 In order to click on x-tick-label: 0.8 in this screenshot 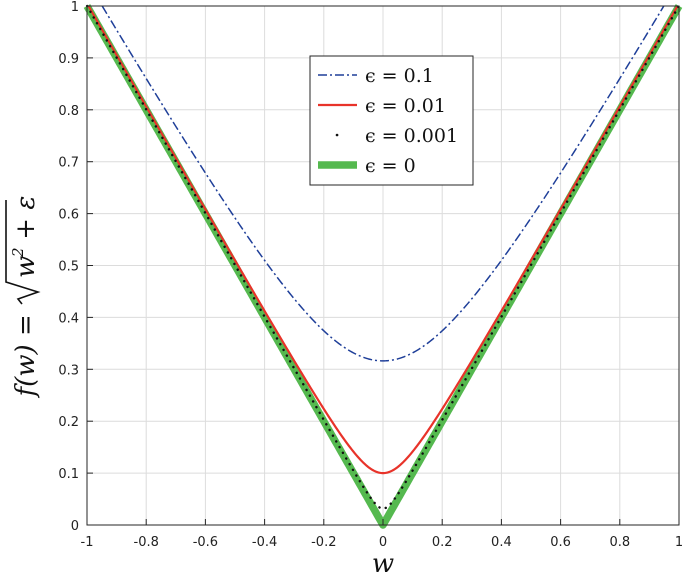, I will do `click(619, 542)`.